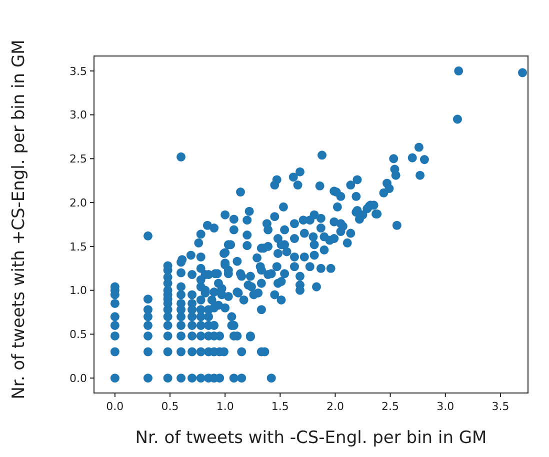 The width and height of the screenshot is (549, 457). I want to click on y-tick-label: 1.0, so click(78, 291).